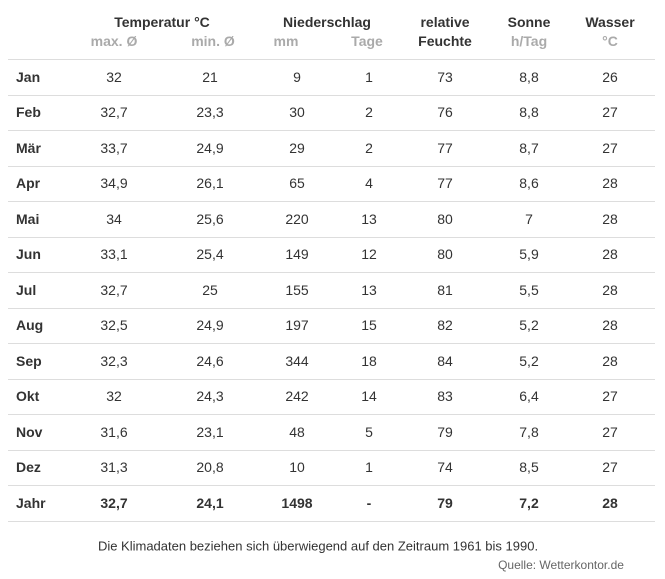  What do you see at coordinates (210, 431) in the screenshot?
I see `cell: 23,1` at bounding box center [210, 431].